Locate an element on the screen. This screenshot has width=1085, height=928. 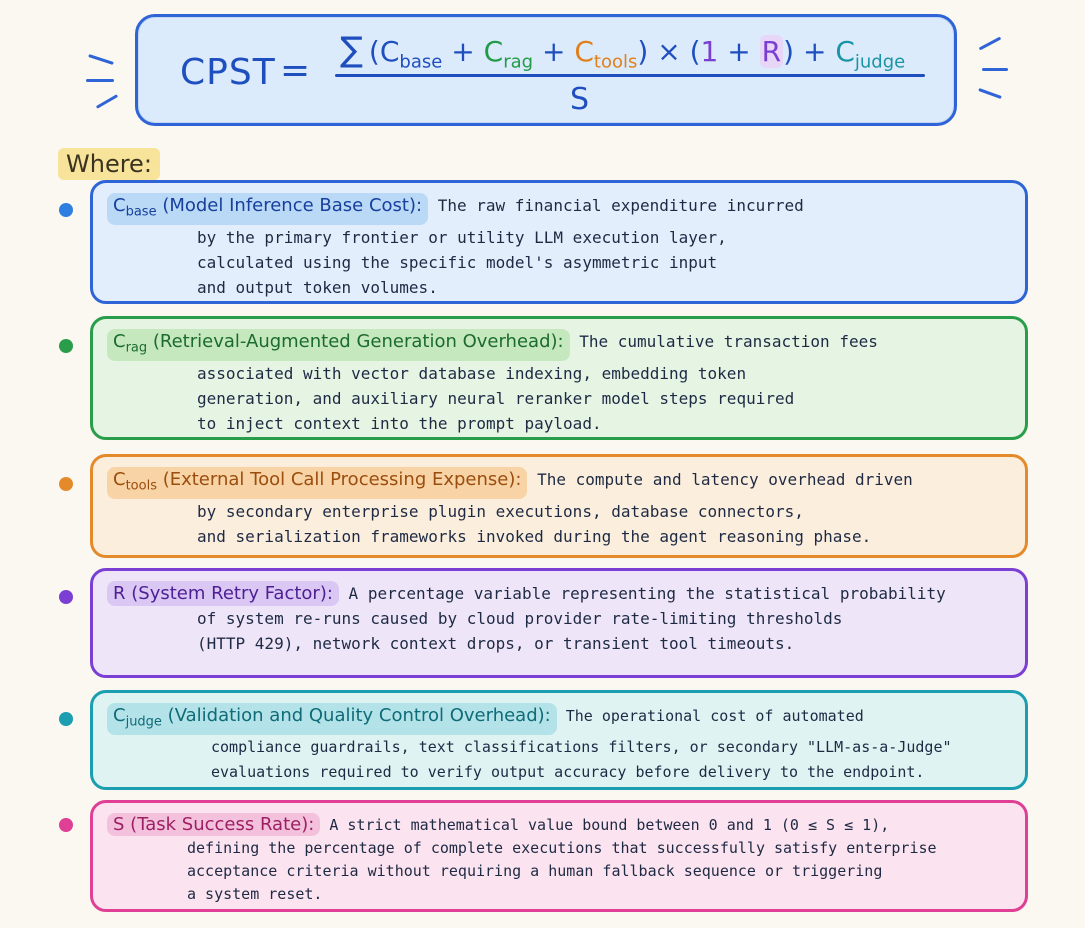
bullet-dot-success is located at coordinates (66, 825).